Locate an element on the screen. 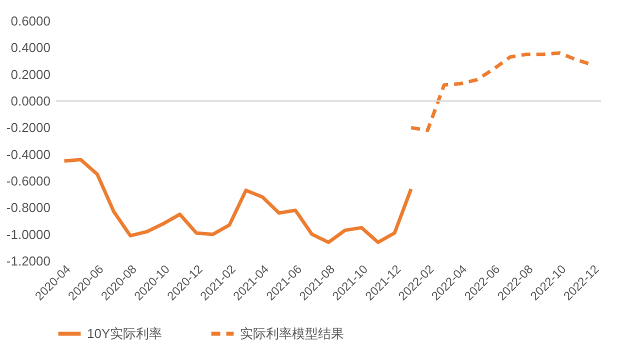 The image size is (642, 347). y-tick-label: 0.0000 is located at coordinates (30, 101).